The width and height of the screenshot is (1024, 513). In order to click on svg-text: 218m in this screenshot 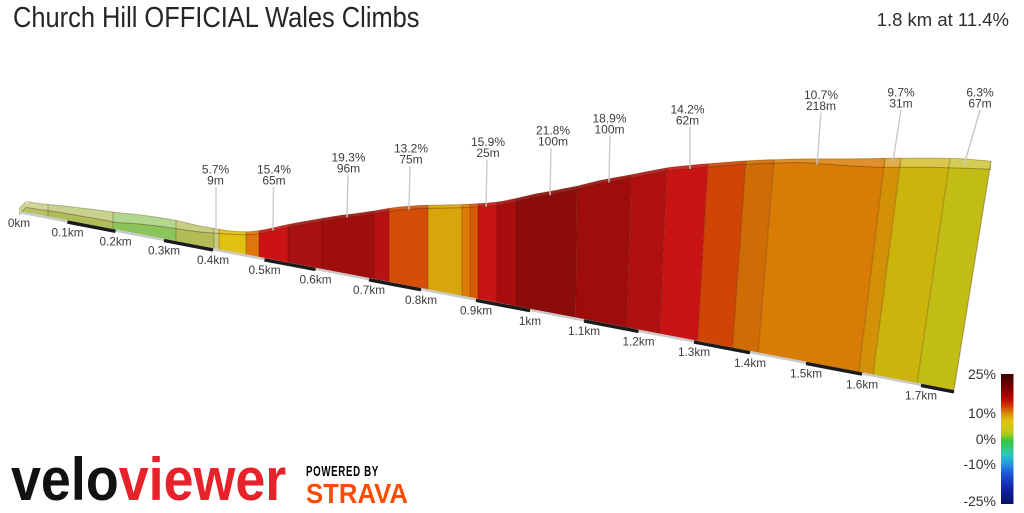, I will do `click(821, 106)`.